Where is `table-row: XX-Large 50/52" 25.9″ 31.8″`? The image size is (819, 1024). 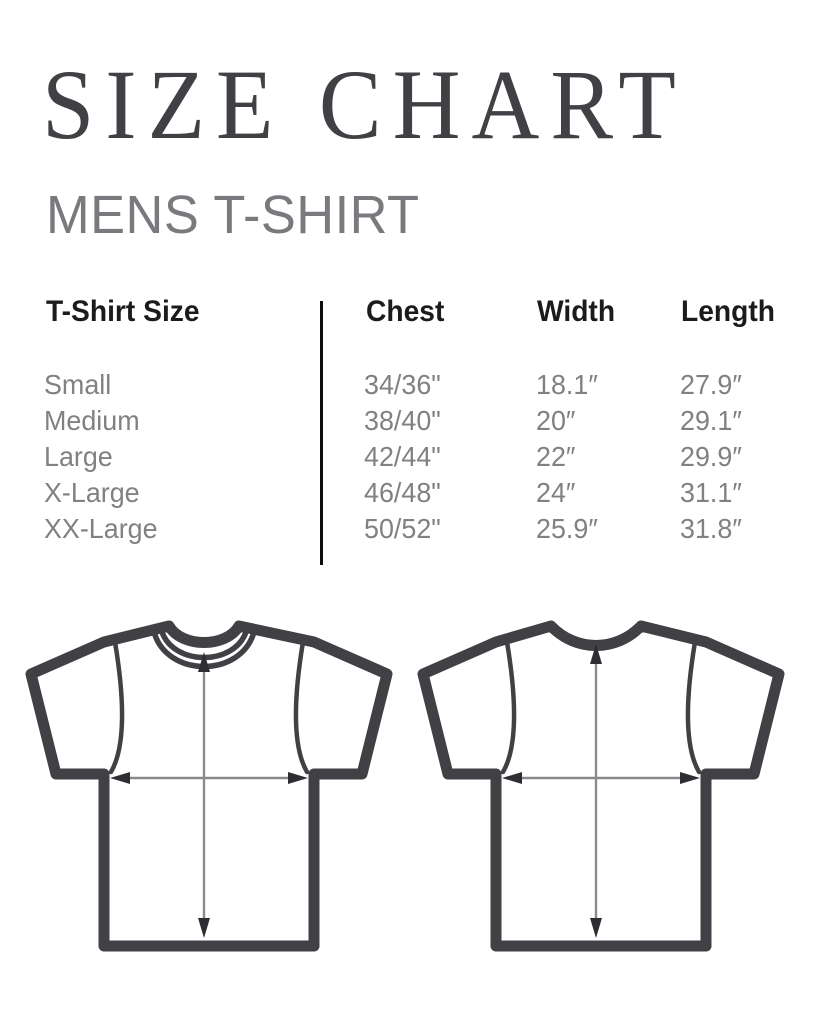
table-row: XX-Large 50/52" 25.9″ 31.8″ is located at coordinates (409, 530).